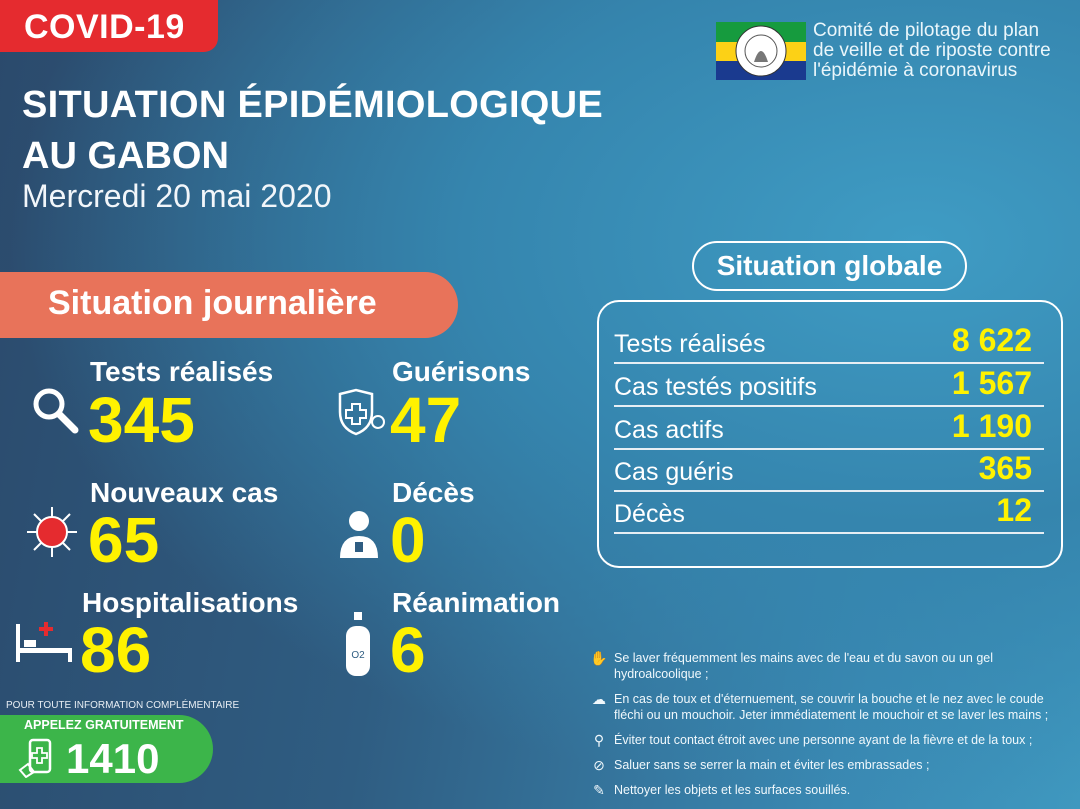  What do you see at coordinates (361, 412) in the screenshot?
I see `shield-virus-icon` at bounding box center [361, 412].